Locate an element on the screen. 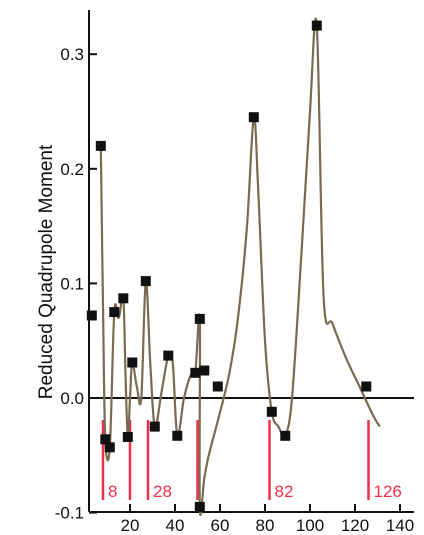  magic-number-label: 126 is located at coordinates (388, 491).